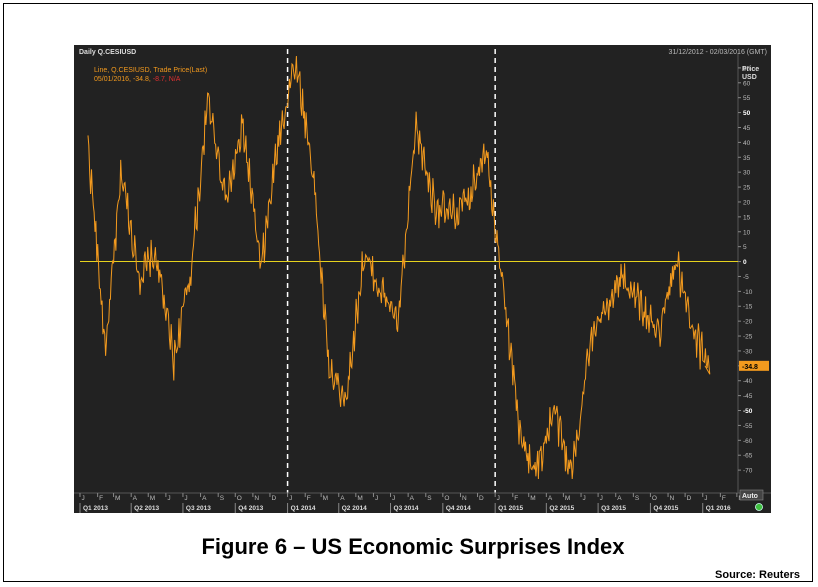 The height and width of the screenshot is (587, 818). What do you see at coordinates (747, 98) in the screenshot?
I see `y-tick-label: 55` at bounding box center [747, 98].